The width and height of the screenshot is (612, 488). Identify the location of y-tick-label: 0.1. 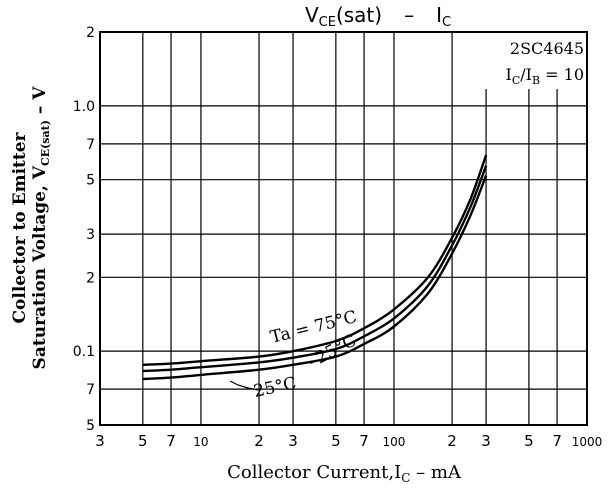
(84, 352).